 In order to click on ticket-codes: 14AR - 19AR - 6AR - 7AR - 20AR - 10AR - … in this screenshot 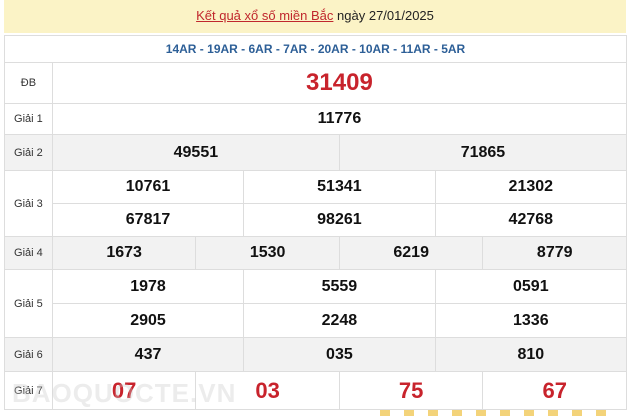, I will do `click(315, 49)`.